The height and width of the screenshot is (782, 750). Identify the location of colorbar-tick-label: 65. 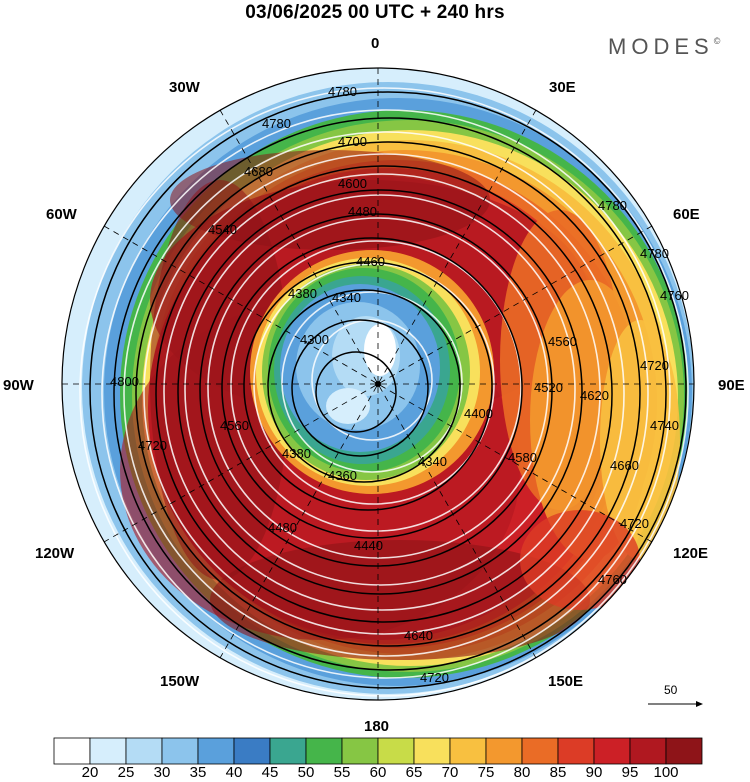
(414, 772).